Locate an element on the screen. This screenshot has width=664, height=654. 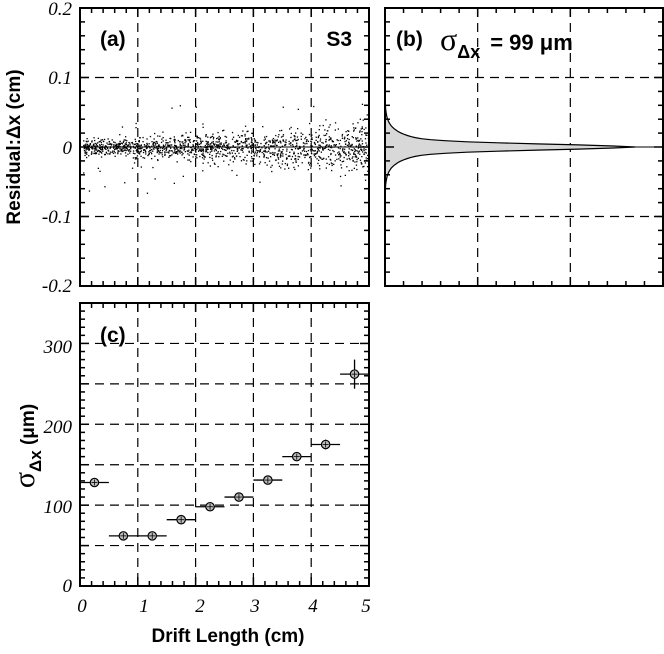
panel-a-ylabel: Residual:Δx (cm) is located at coordinates (14, 146).